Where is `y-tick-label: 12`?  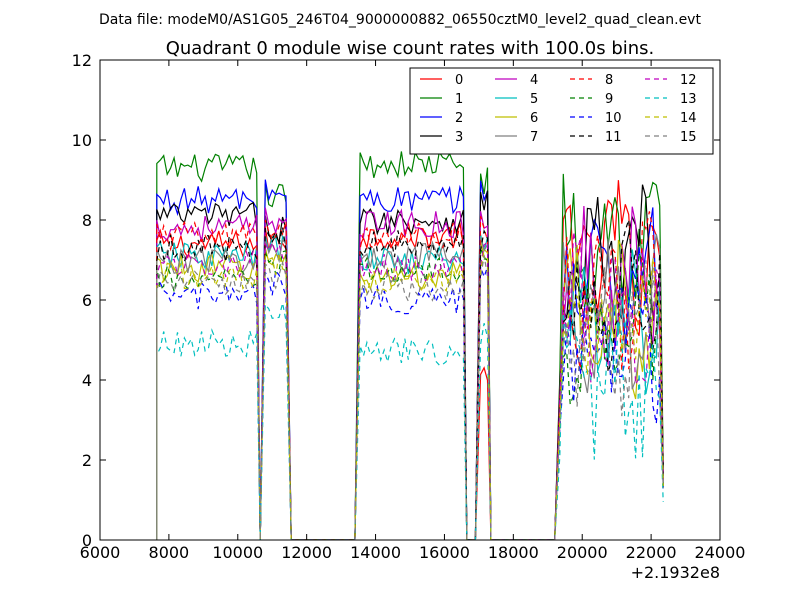
y-tick-label: 12 is located at coordinates (82, 60).